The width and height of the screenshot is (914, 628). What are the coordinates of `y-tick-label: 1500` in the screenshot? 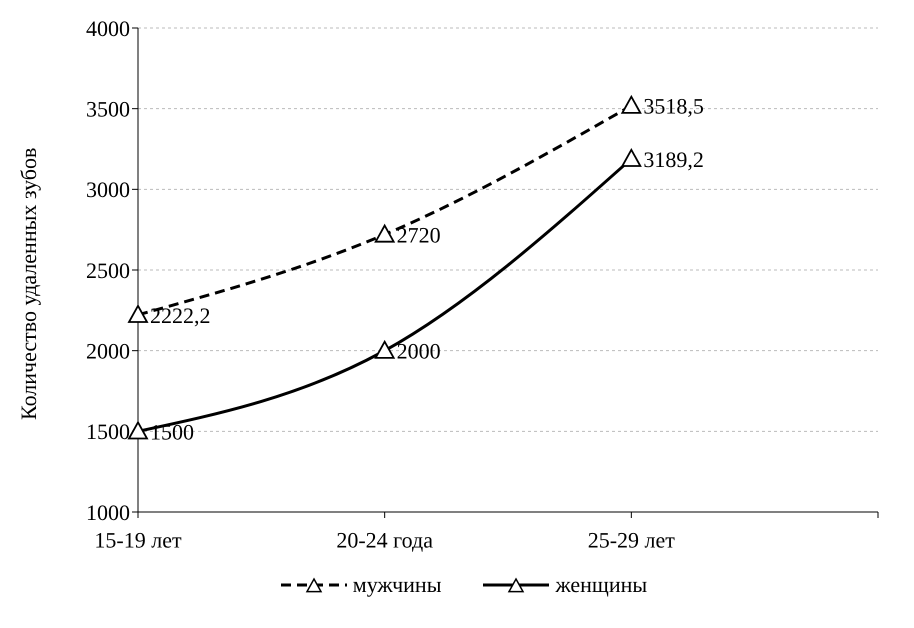 It's located at (108, 431).